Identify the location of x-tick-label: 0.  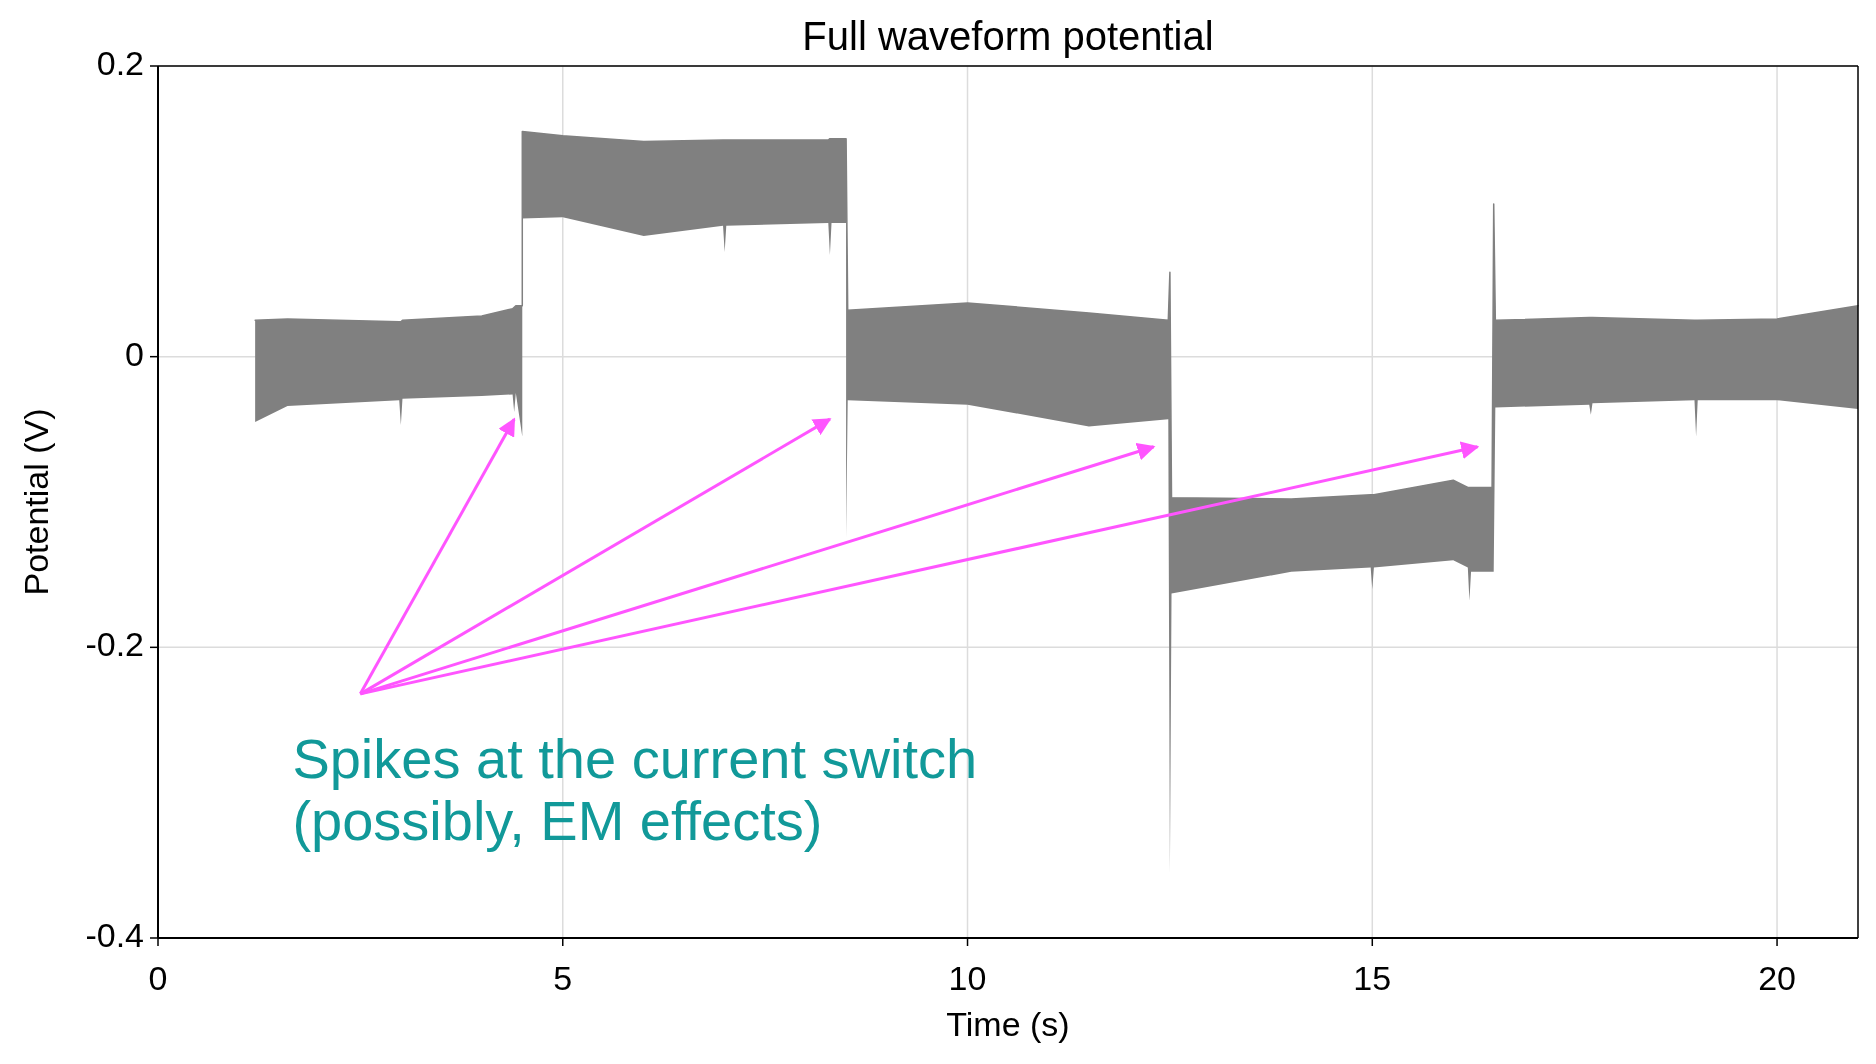
(158, 978).